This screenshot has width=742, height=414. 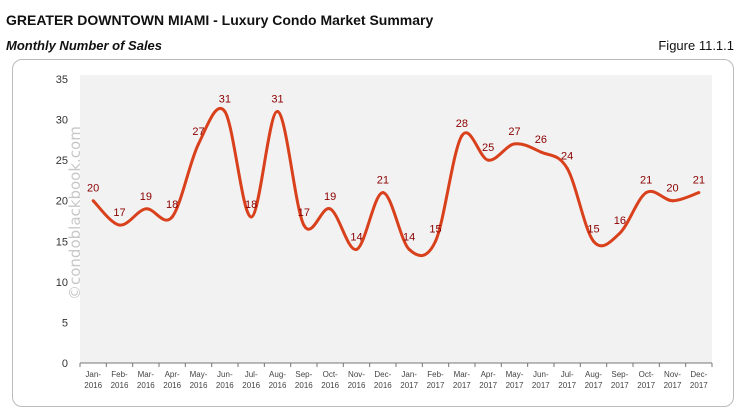 What do you see at coordinates (62, 283) in the screenshot?
I see `y-tick-label: 10` at bounding box center [62, 283].